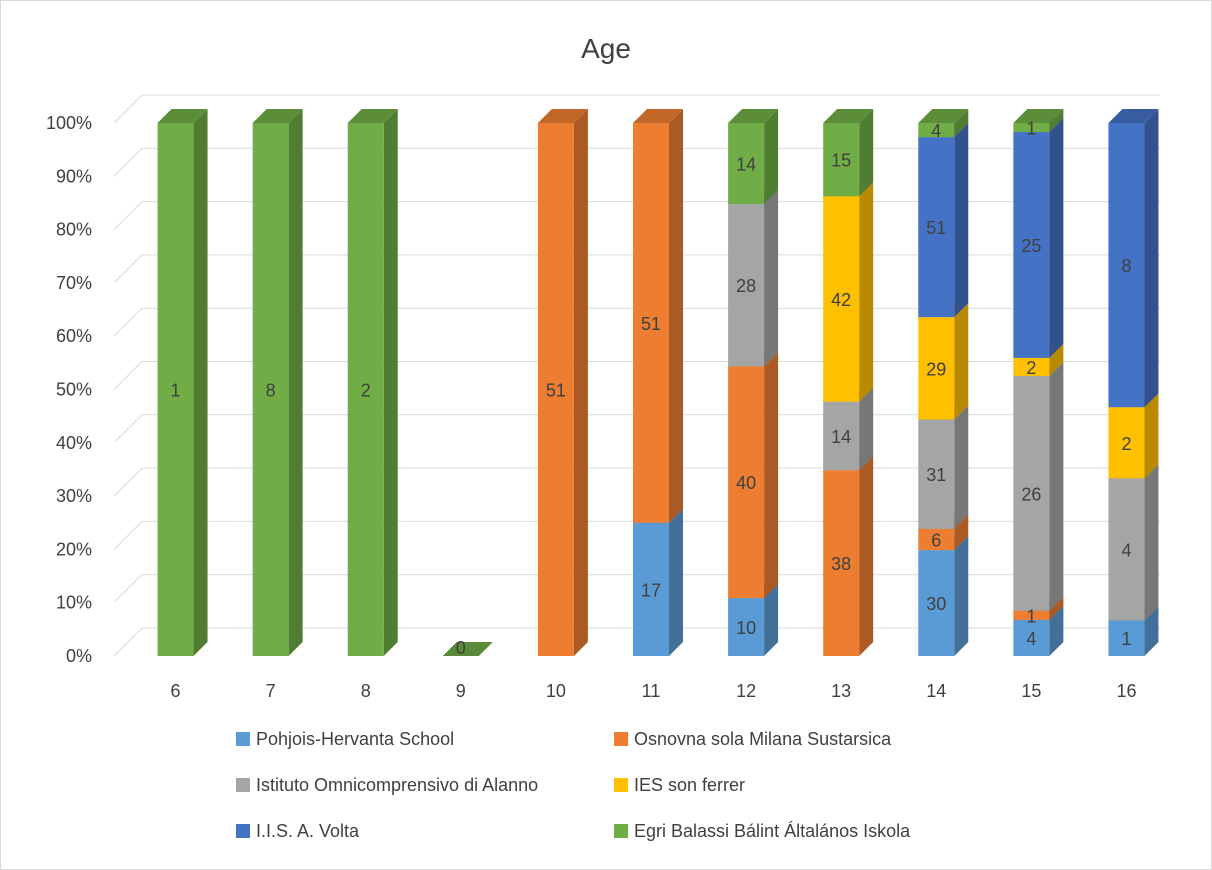 The height and width of the screenshot is (870, 1212). What do you see at coordinates (936, 691) in the screenshot?
I see `x-tick-label: 14` at bounding box center [936, 691].